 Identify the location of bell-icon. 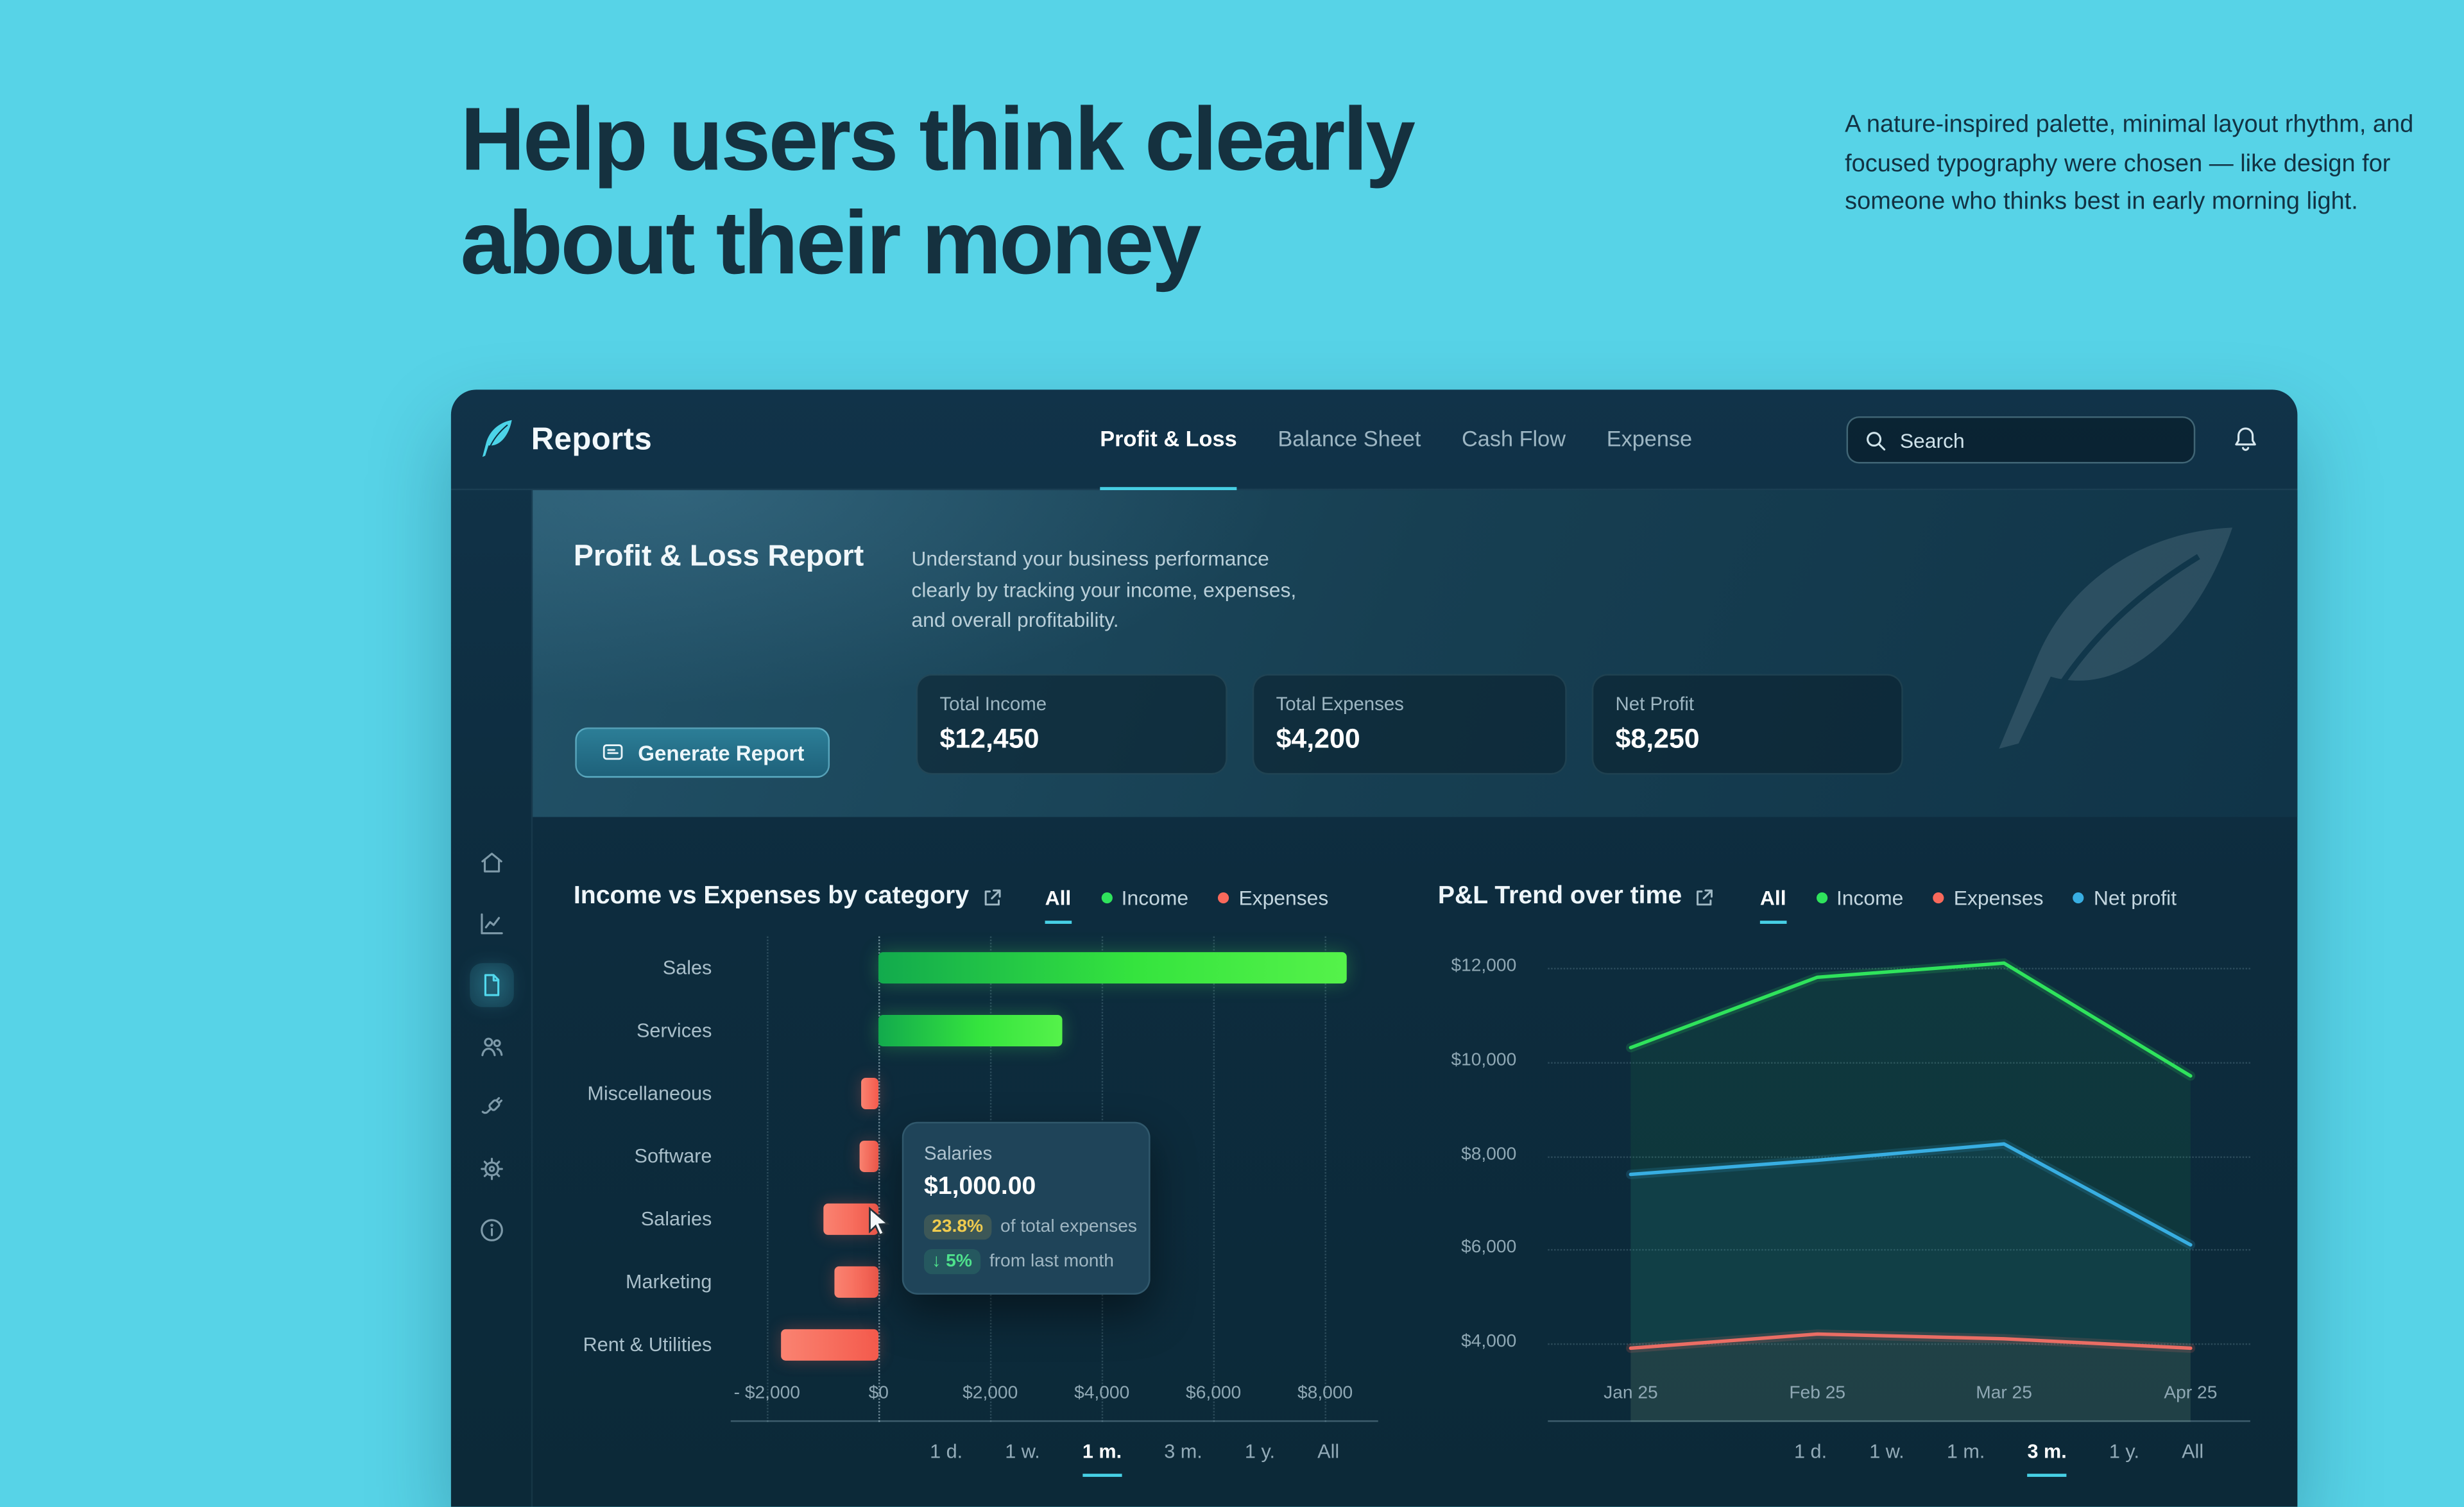
(2245, 439).